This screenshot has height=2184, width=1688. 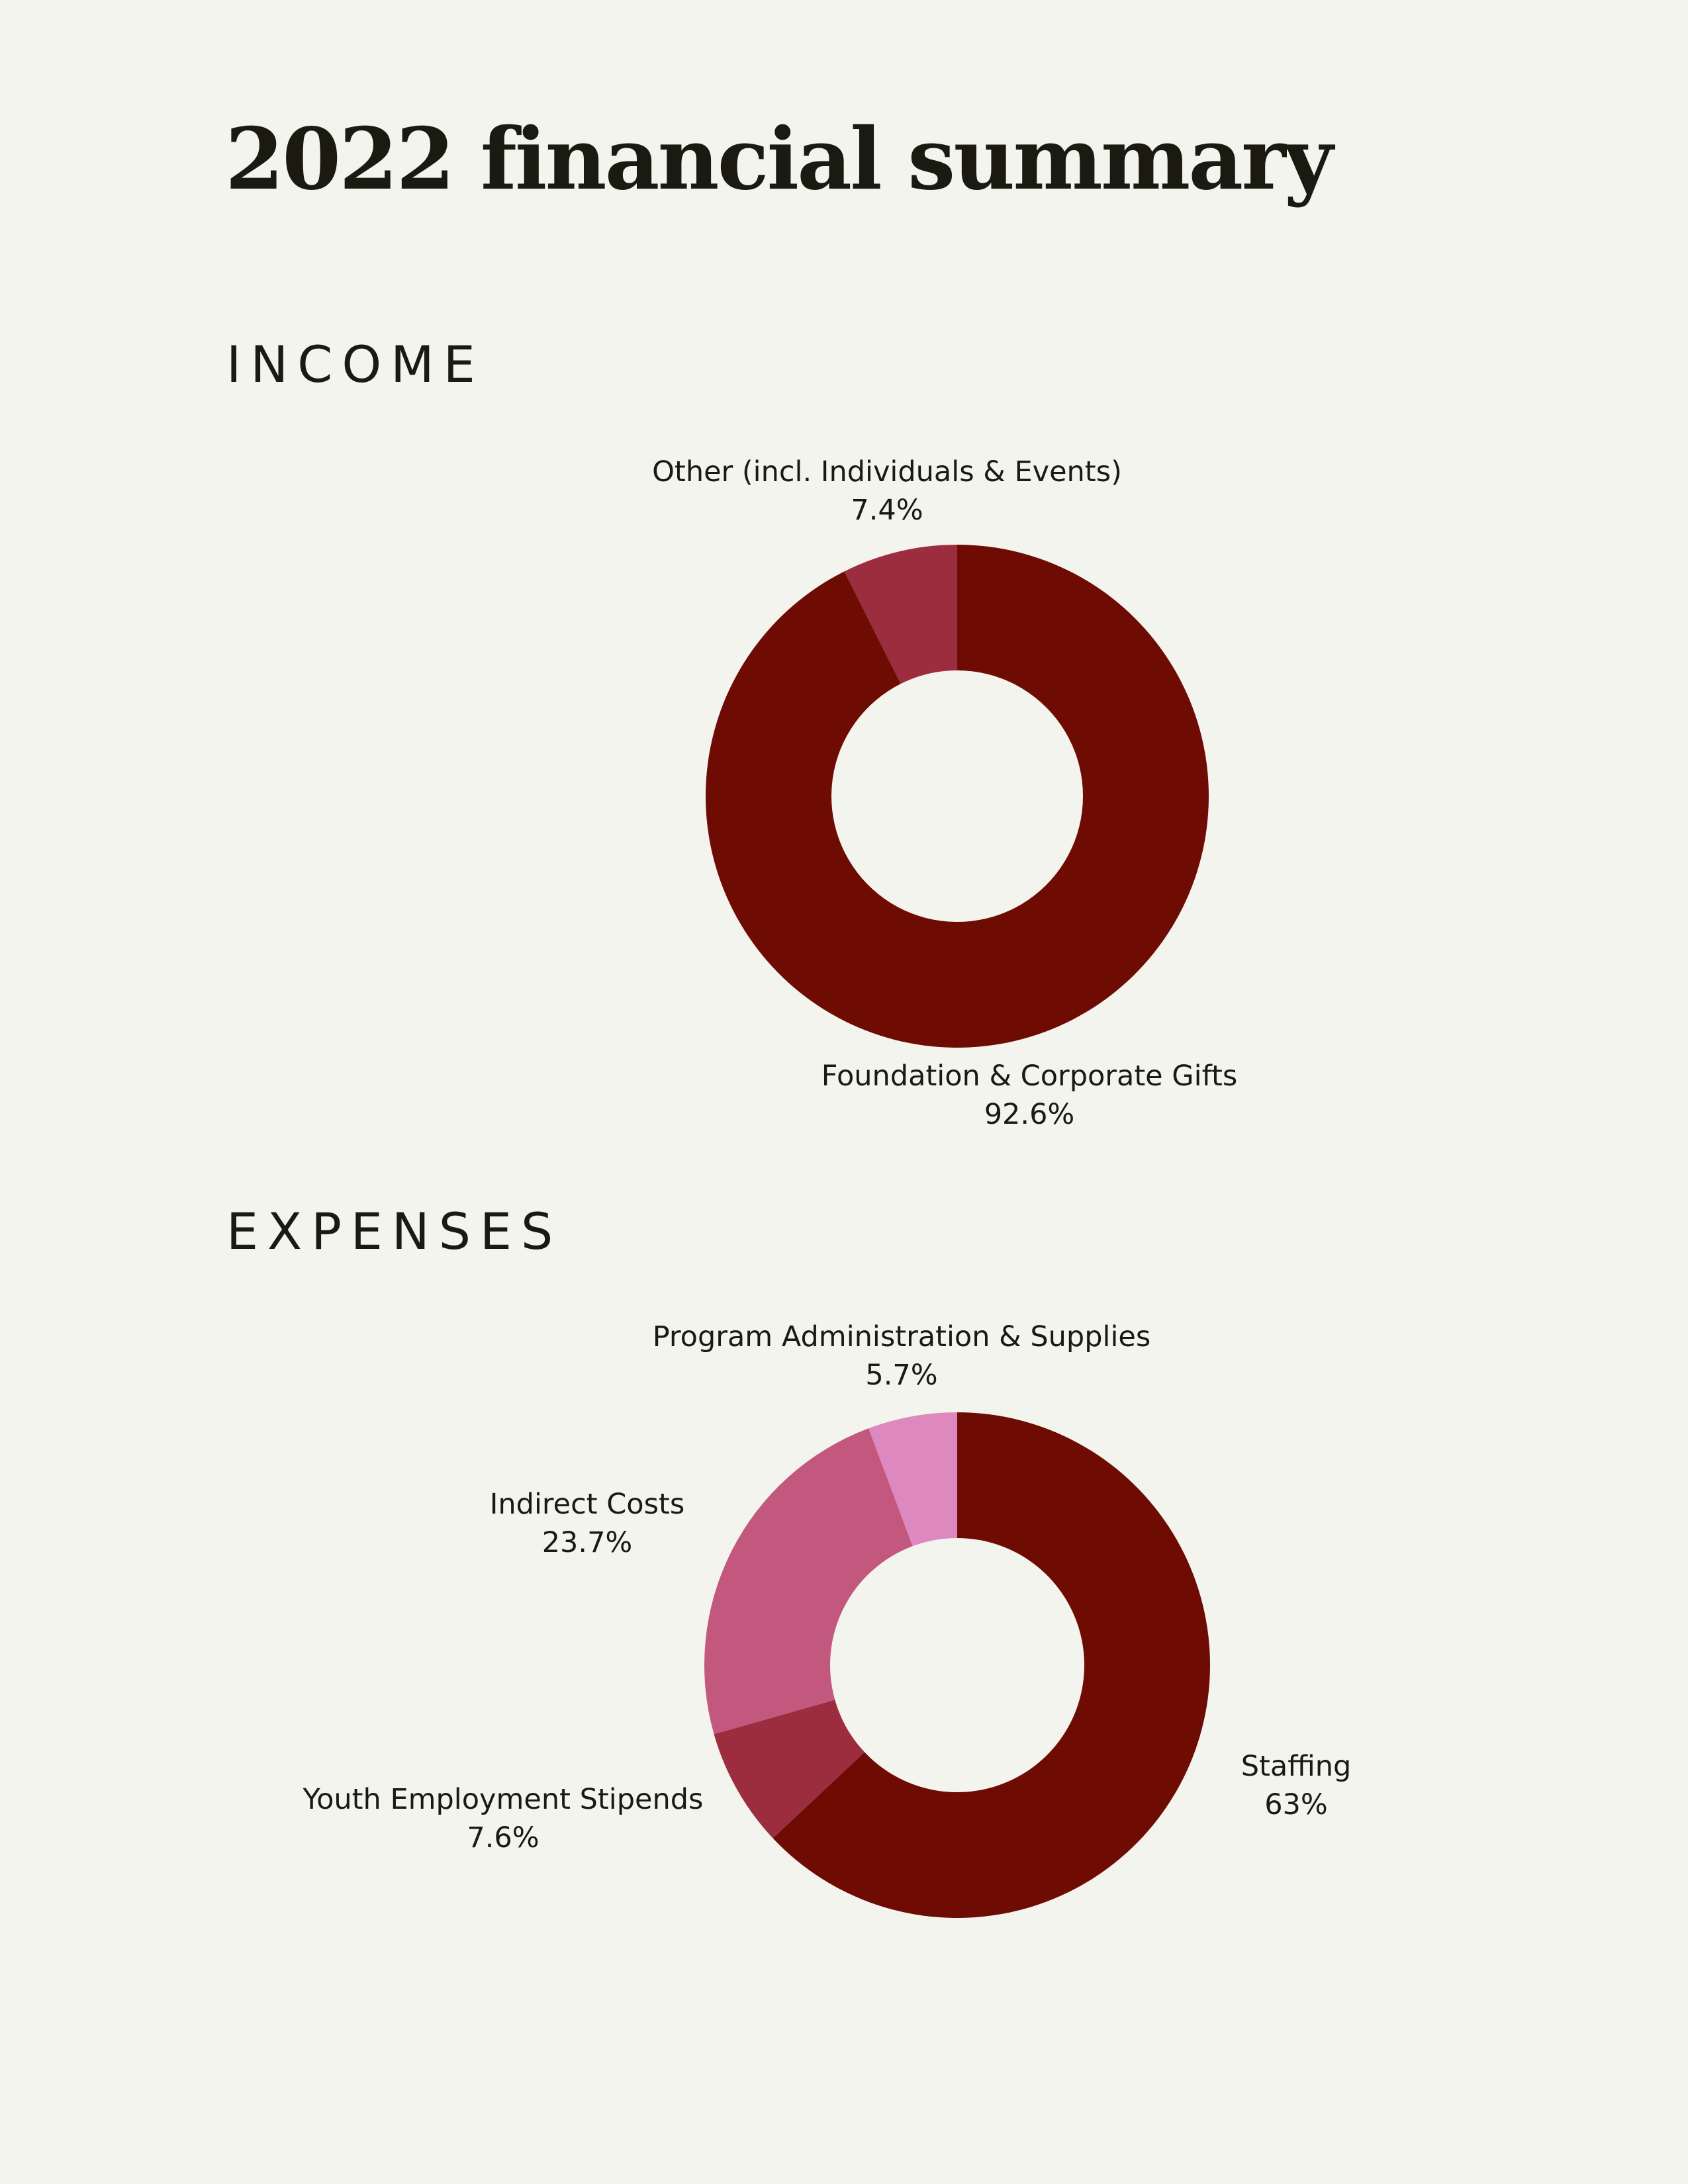 I want to click on slice-indirect-costs, so click(x=808, y=1581).